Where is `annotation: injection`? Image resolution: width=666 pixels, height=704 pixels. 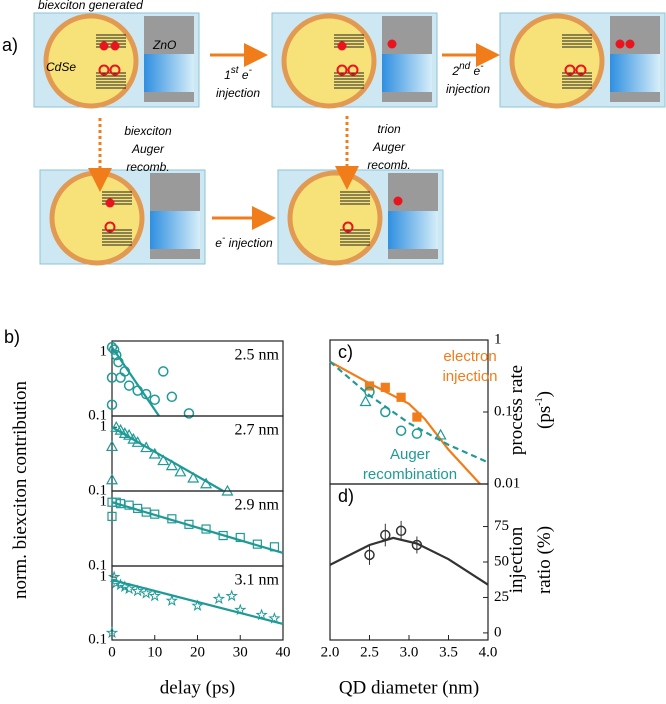
annotation: injection is located at coordinates (469, 376).